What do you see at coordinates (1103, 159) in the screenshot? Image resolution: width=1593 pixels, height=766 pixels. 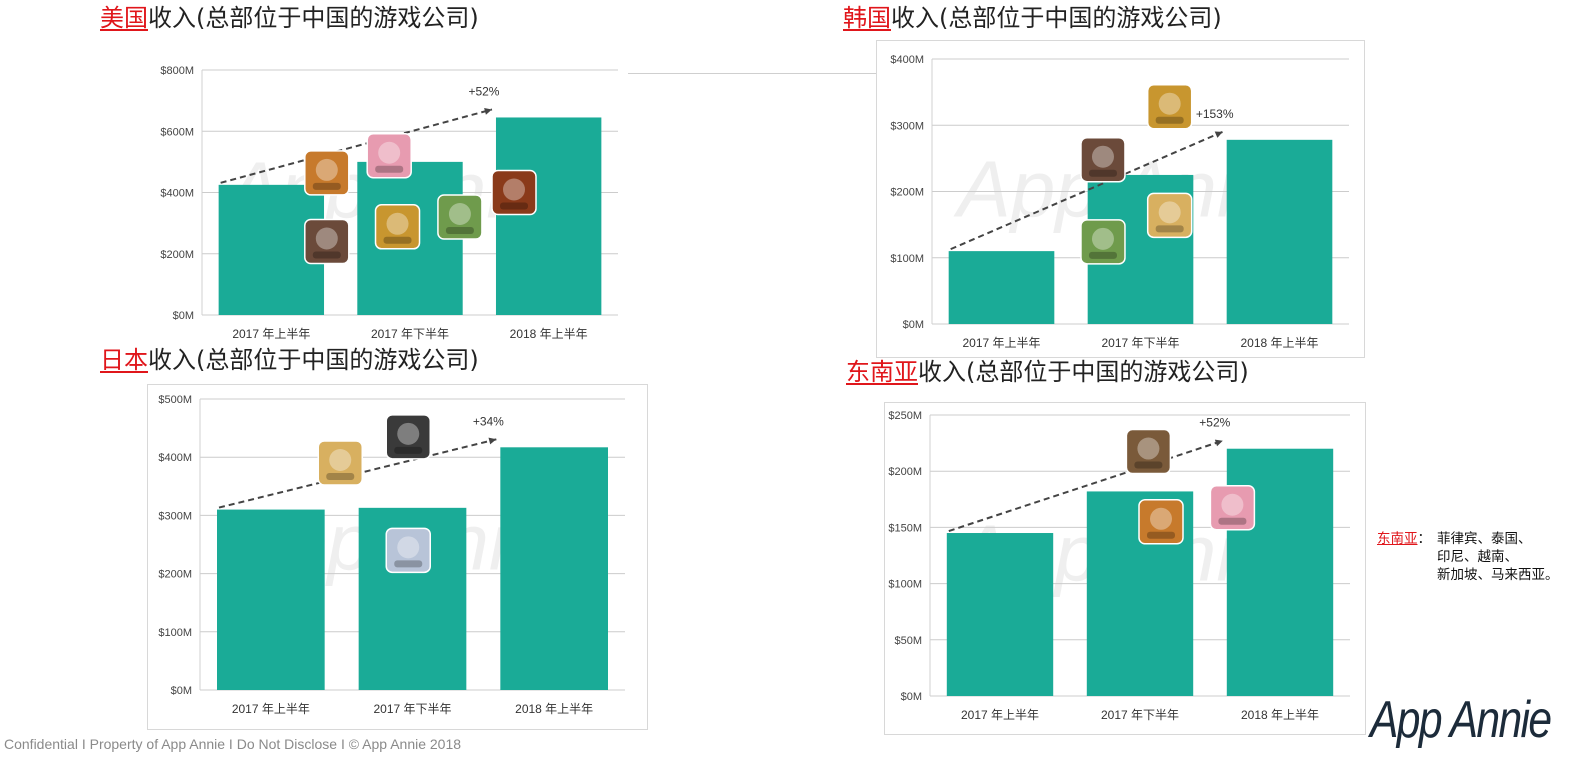 I see `game-icon-blonde-girl` at bounding box center [1103, 159].